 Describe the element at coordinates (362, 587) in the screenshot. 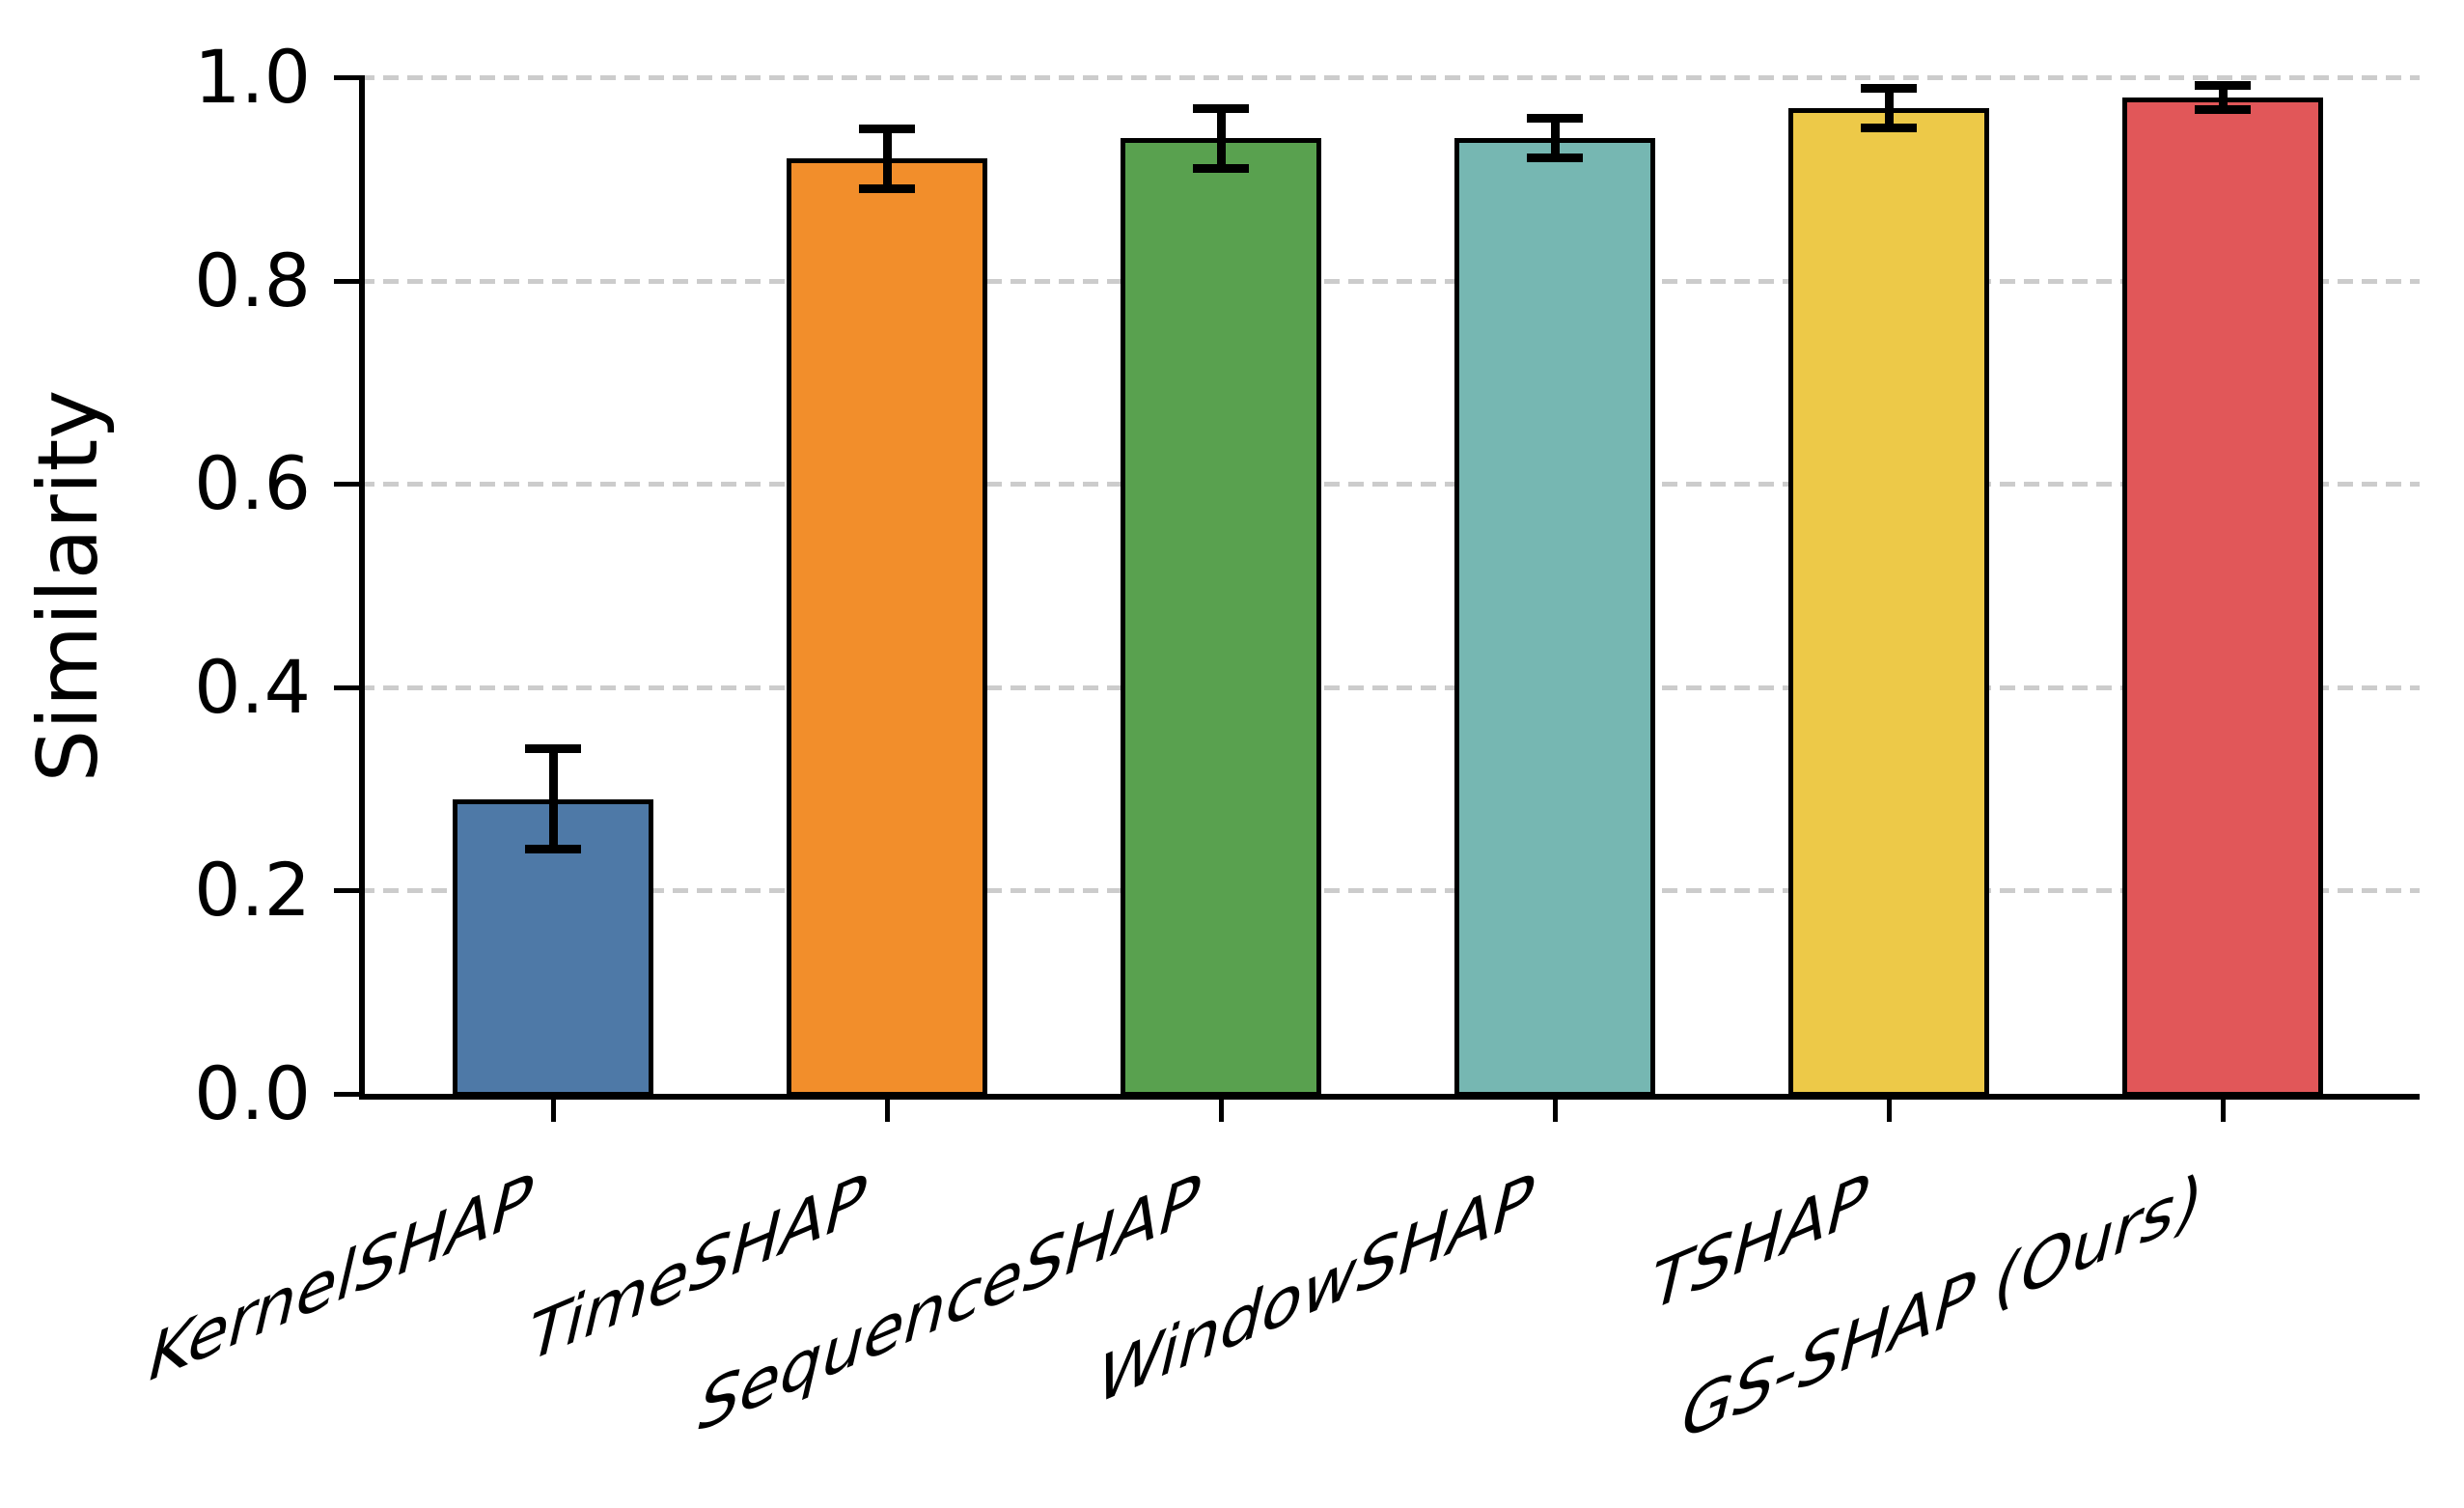

I see `y-axis-spine` at that location.